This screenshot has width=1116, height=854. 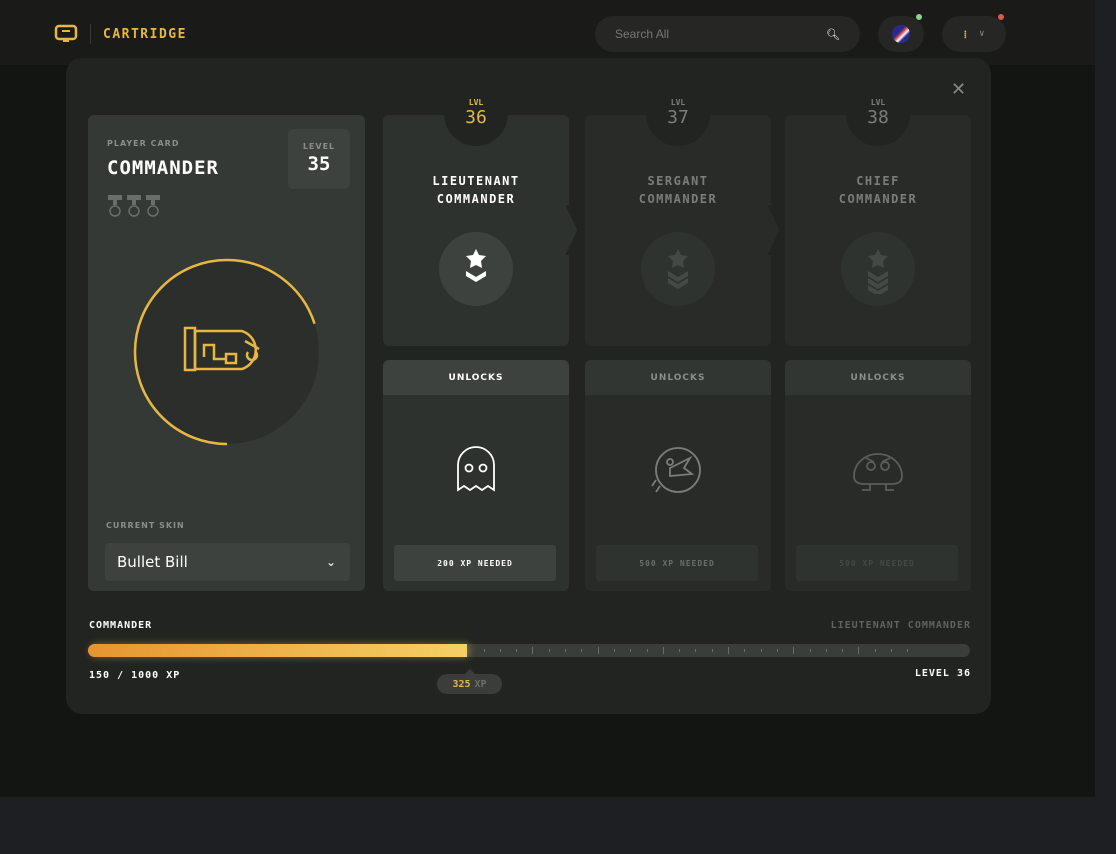 I want to click on next-rank-label: LIEUTENANT COMMANDER, so click(x=900, y=625).